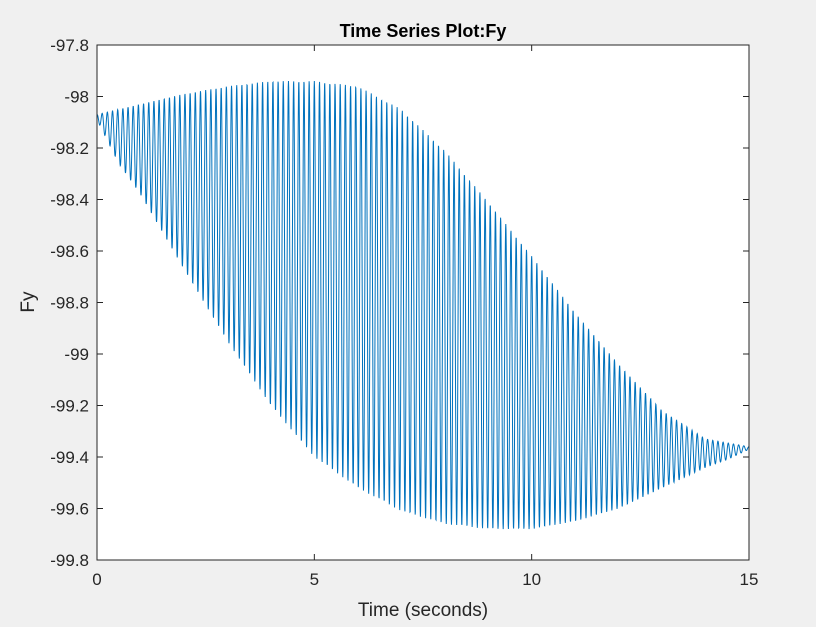  Describe the element at coordinates (69, 560) in the screenshot. I see `y-tick-label: -99.8` at that location.